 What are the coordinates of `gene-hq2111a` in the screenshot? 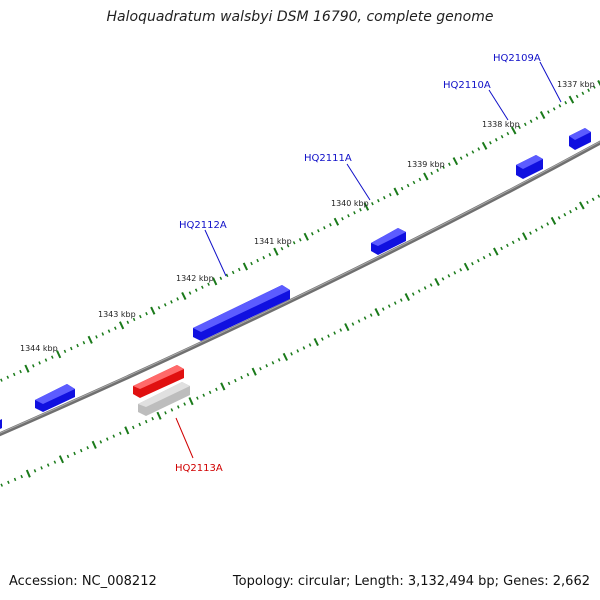 It's located at (388, 241).